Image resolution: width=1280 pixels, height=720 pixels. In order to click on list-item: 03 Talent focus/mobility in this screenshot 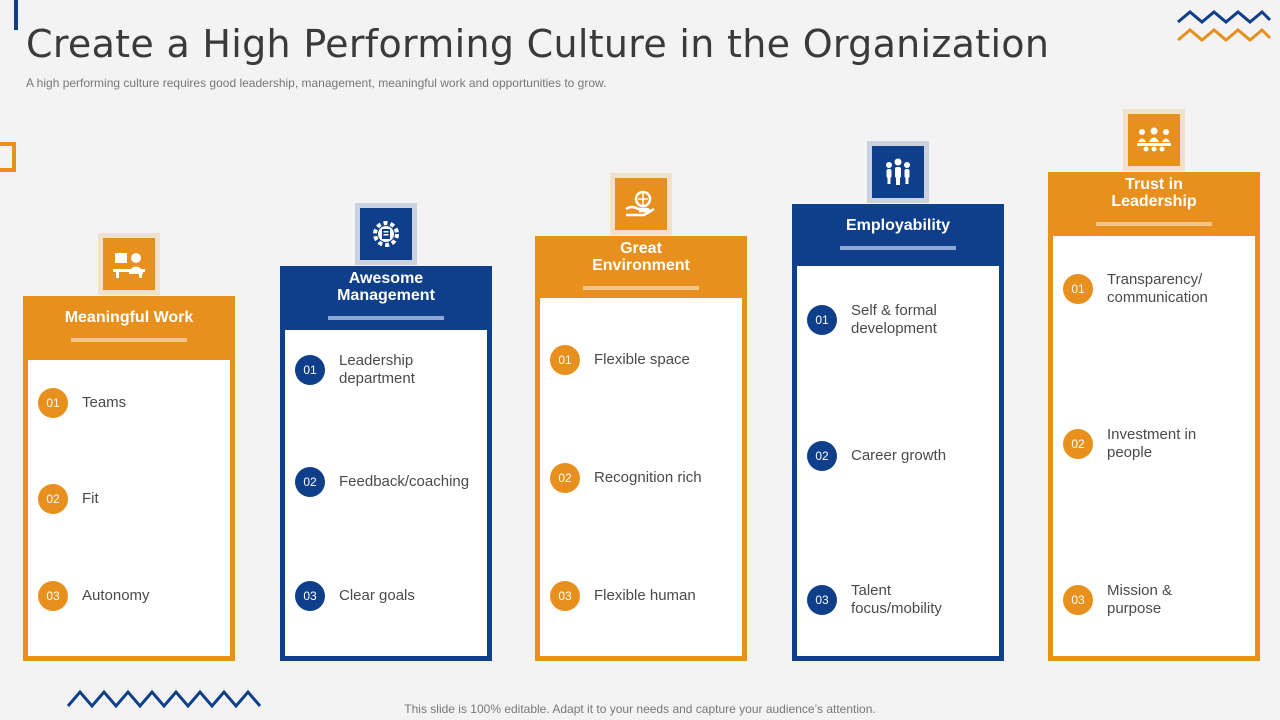, I will do `click(900, 600)`.